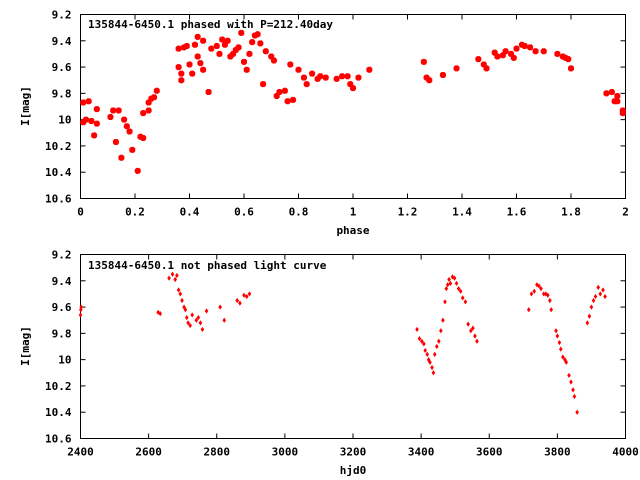  Describe the element at coordinates (80, 452) in the screenshot. I see `x-tick-label: 2400` at that location.